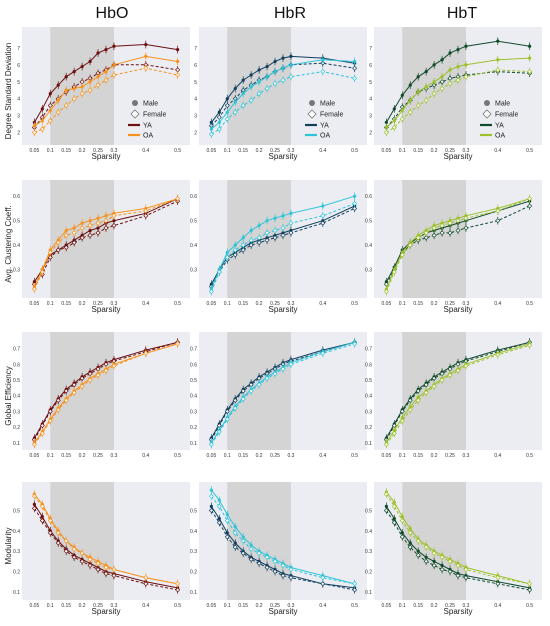 Image resolution: width=550 pixels, height=626 pixels. Describe the element at coordinates (368, 246) in the screenshot. I see `y-tick-label: 0.4` at that location.